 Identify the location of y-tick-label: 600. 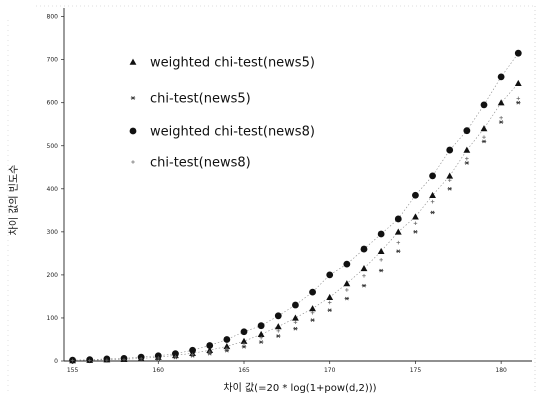
(53, 103).